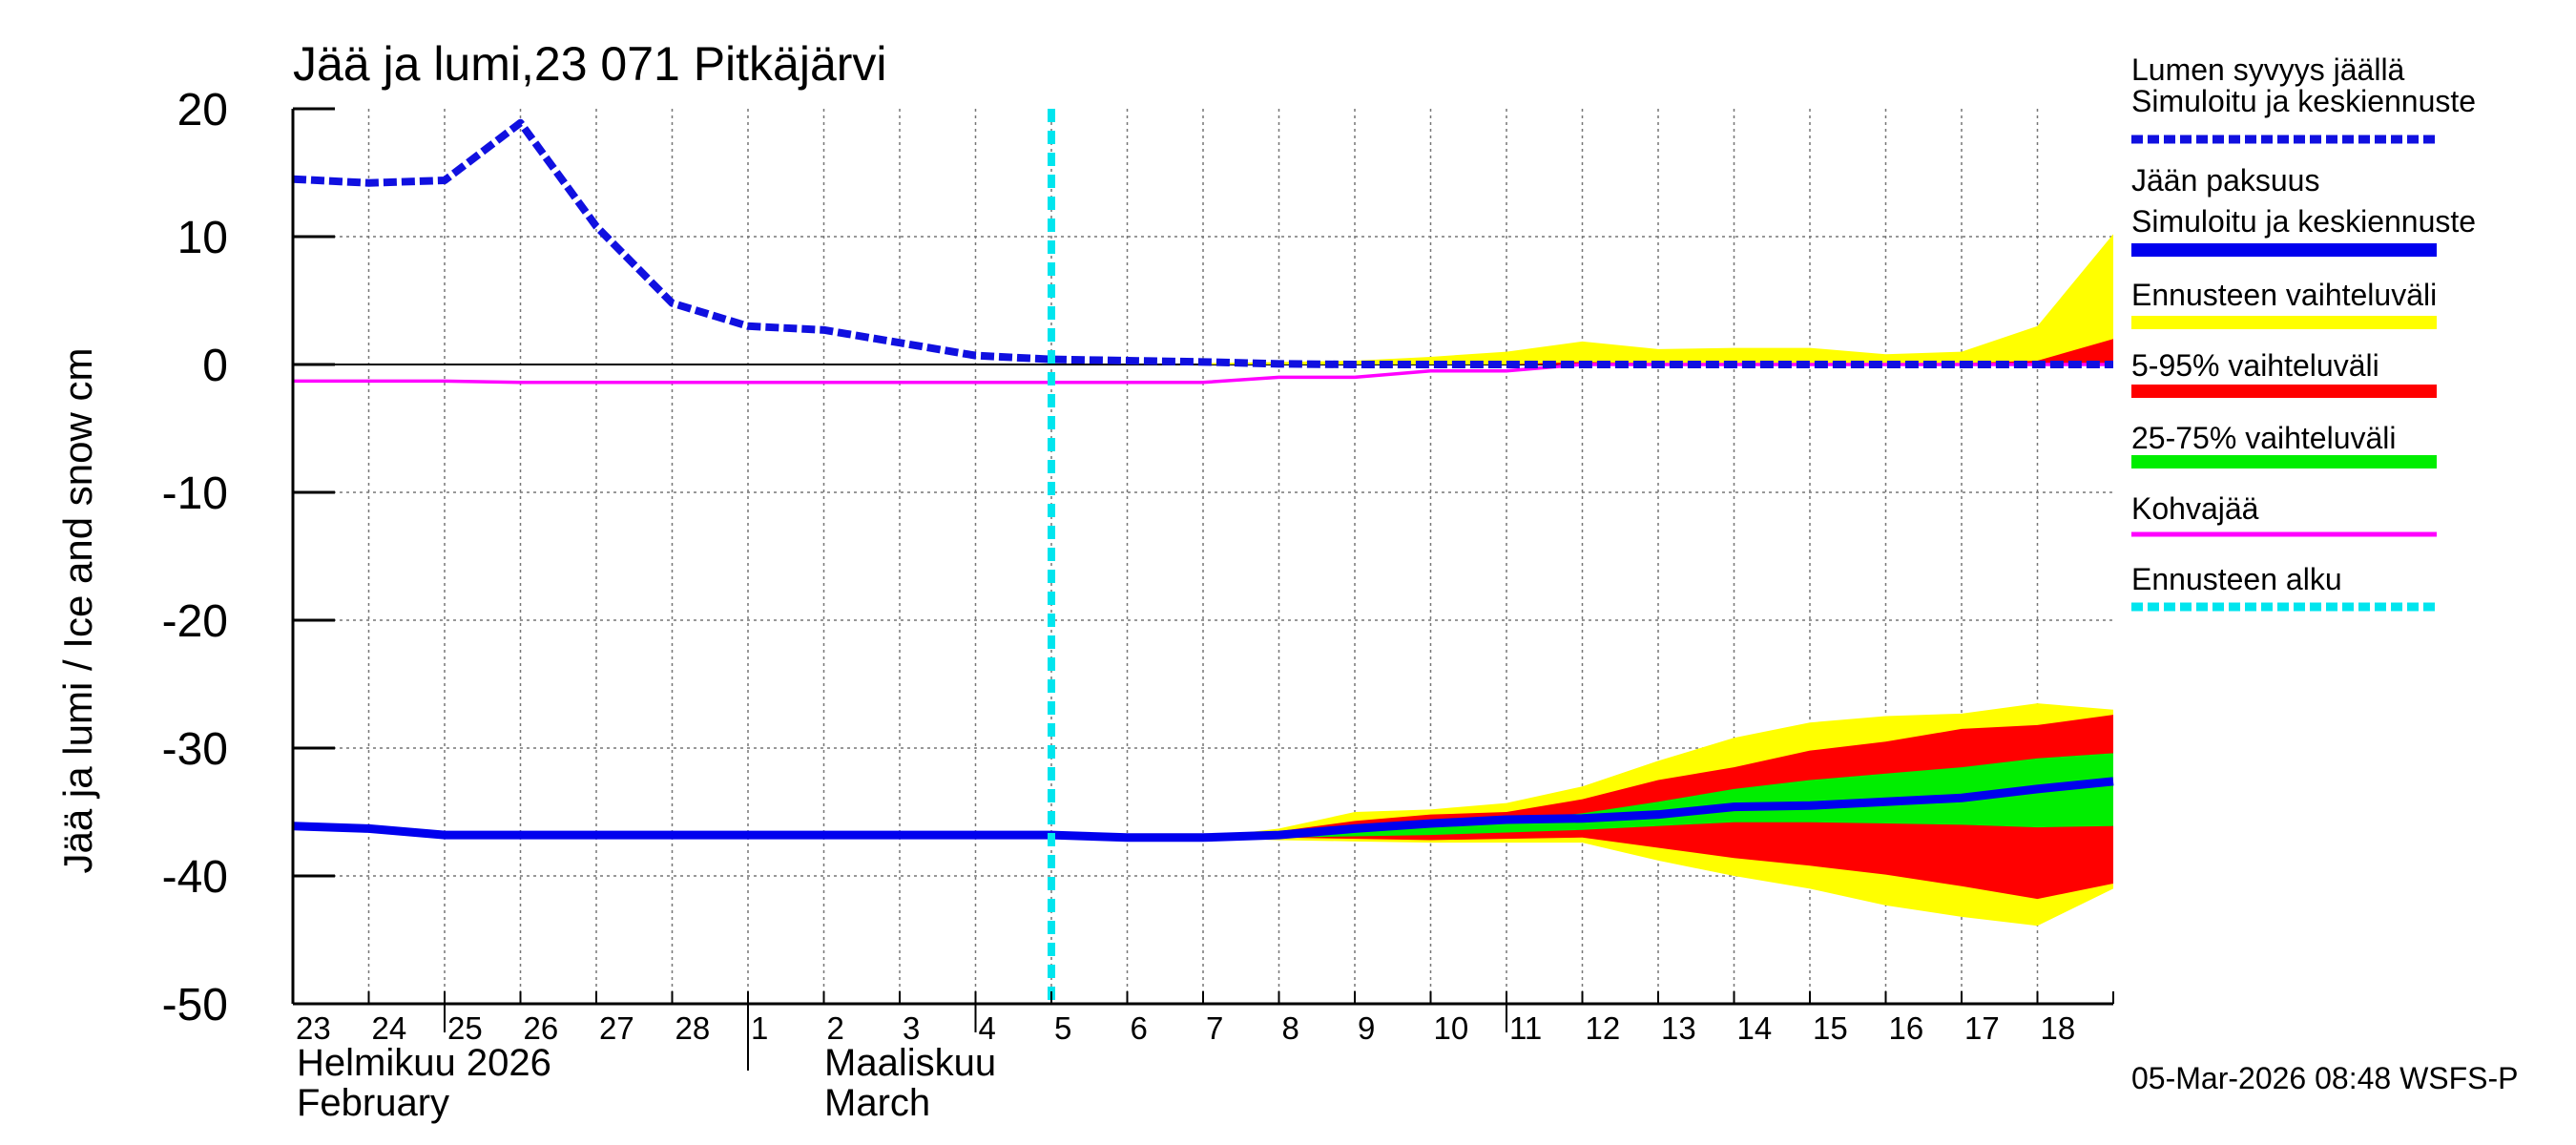 This screenshot has height=1145, width=2576. I want to click on month-label-en: March, so click(877, 1103).